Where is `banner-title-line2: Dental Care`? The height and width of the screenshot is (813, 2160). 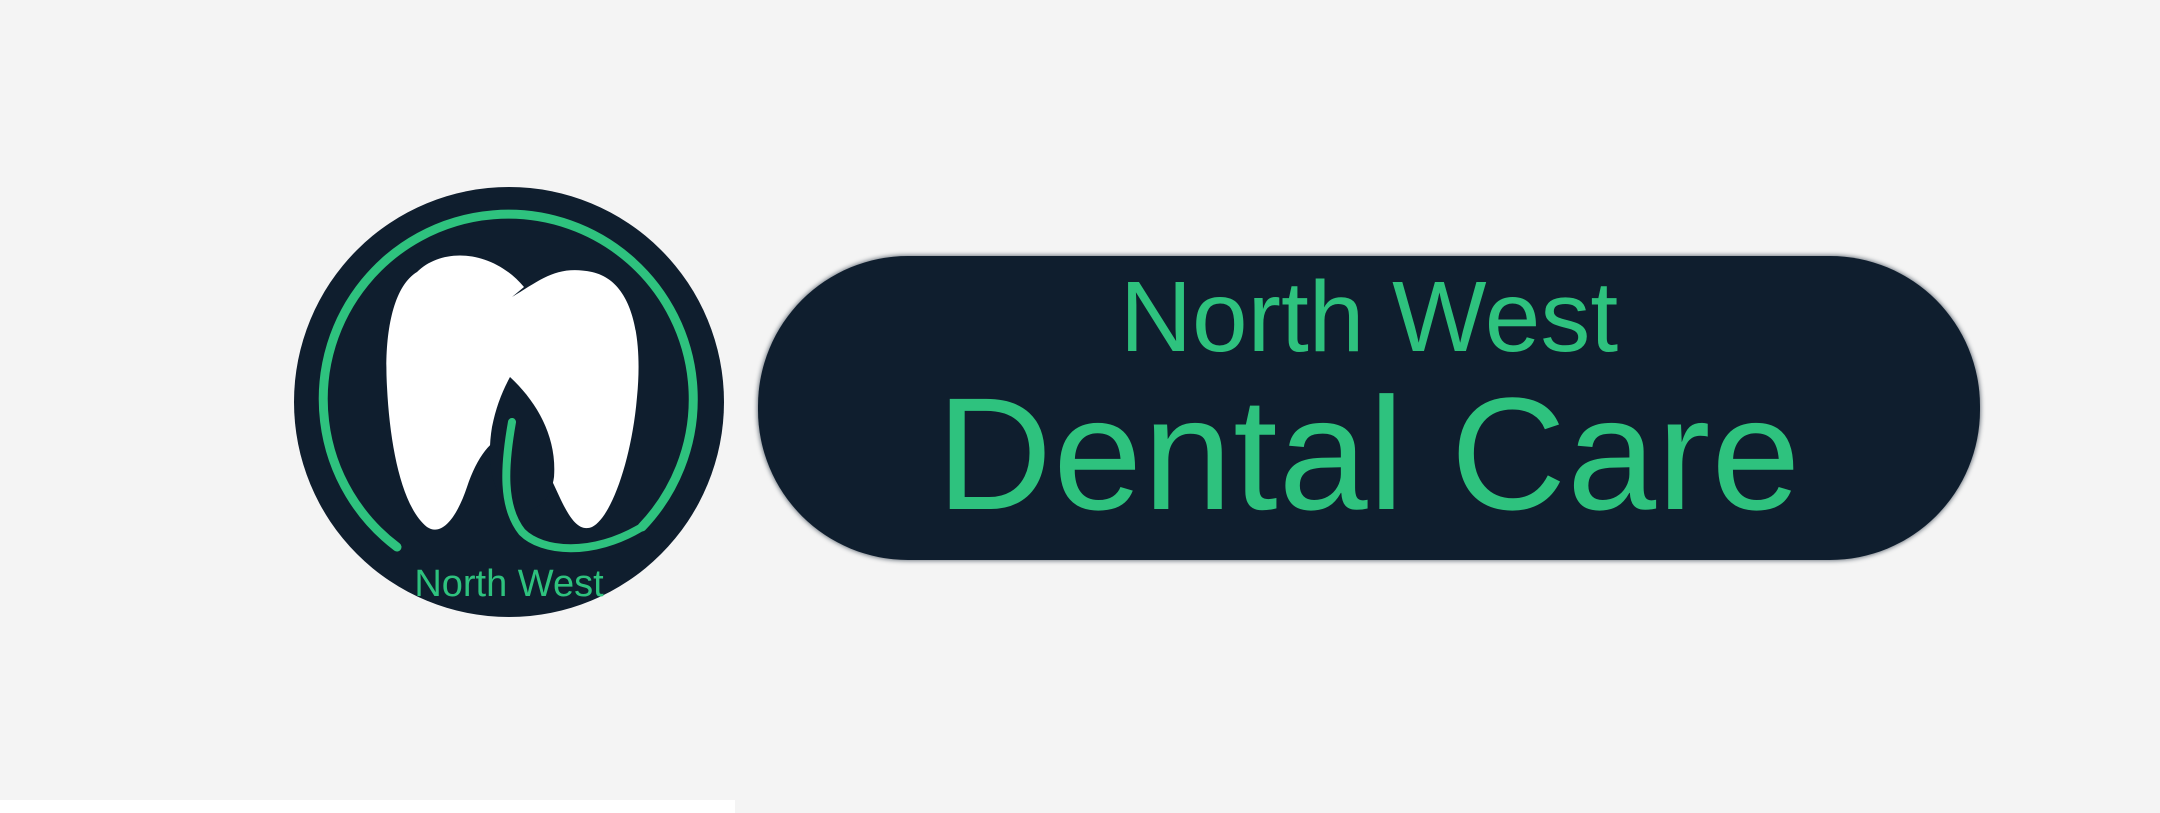 banner-title-line2: Dental Care is located at coordinates (1369, 453).